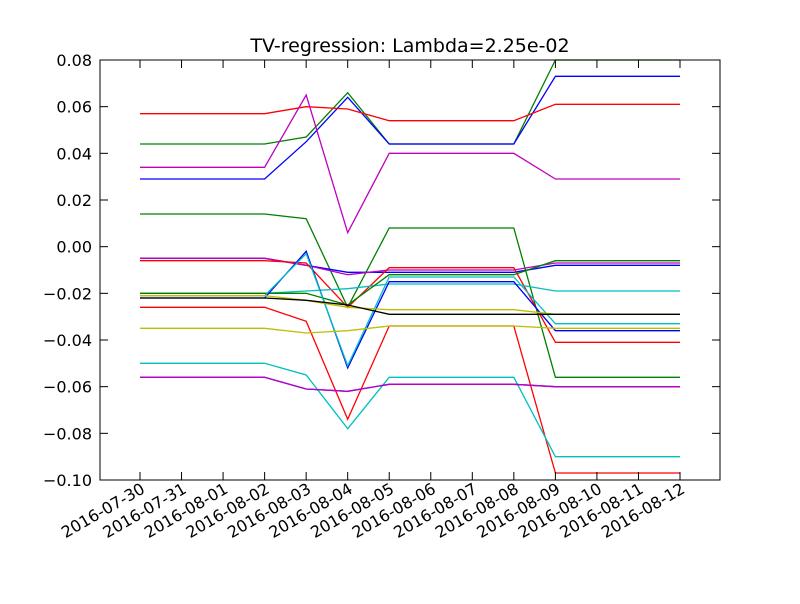  I want to click on y-tick-label: 0.08, so click(74, 60).